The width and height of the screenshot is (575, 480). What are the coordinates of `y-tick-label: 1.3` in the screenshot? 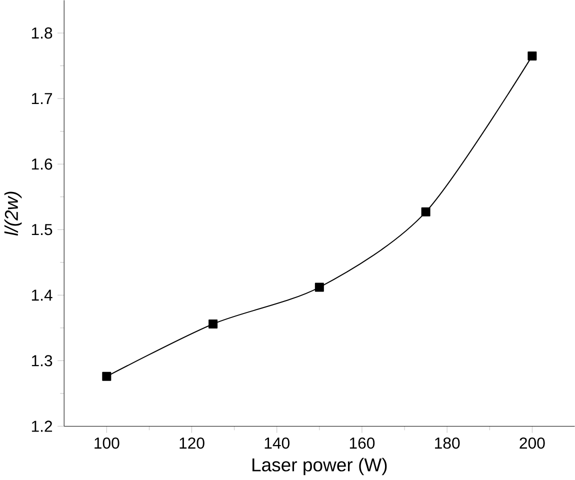 It's located at (42, 361).